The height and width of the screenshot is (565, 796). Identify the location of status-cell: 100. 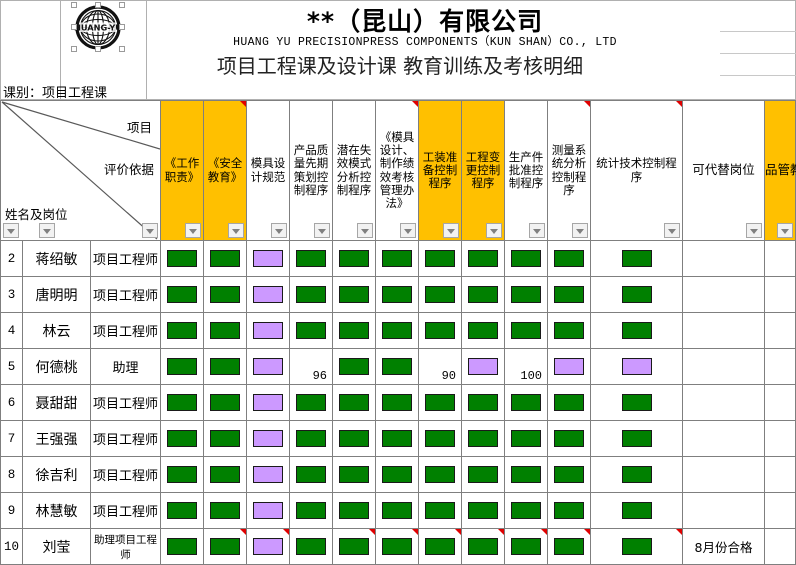
(526, 366).